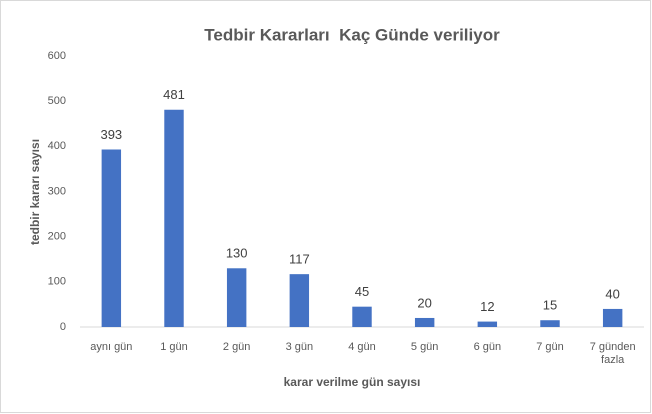 The height and width of the screenshot is (414, 652). Describe the element at coordinates (488, 347) in the screenshot. I see `x-tick-label: 6 gün` at that location.